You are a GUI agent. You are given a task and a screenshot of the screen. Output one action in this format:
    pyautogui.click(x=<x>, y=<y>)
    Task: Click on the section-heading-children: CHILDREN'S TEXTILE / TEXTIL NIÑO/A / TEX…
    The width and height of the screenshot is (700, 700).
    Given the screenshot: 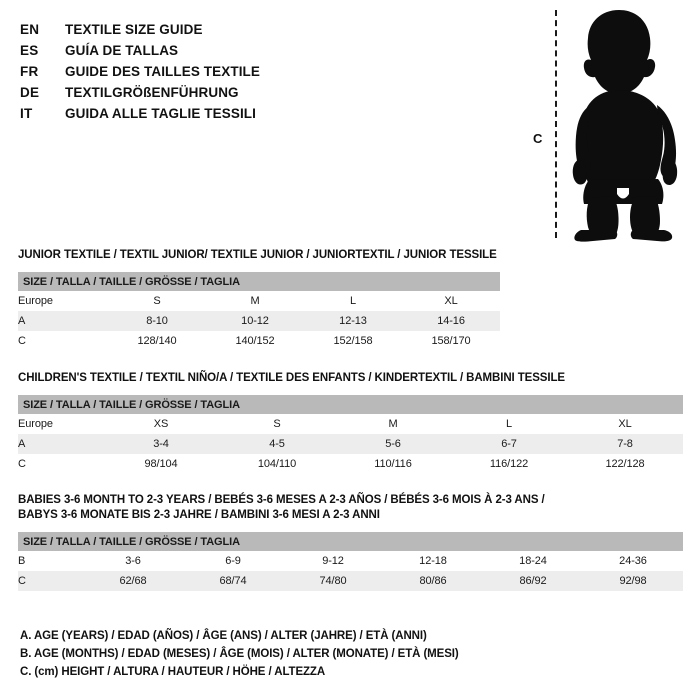 What is the action you would take?
    pyautogui.click(x=291, y=378)
    